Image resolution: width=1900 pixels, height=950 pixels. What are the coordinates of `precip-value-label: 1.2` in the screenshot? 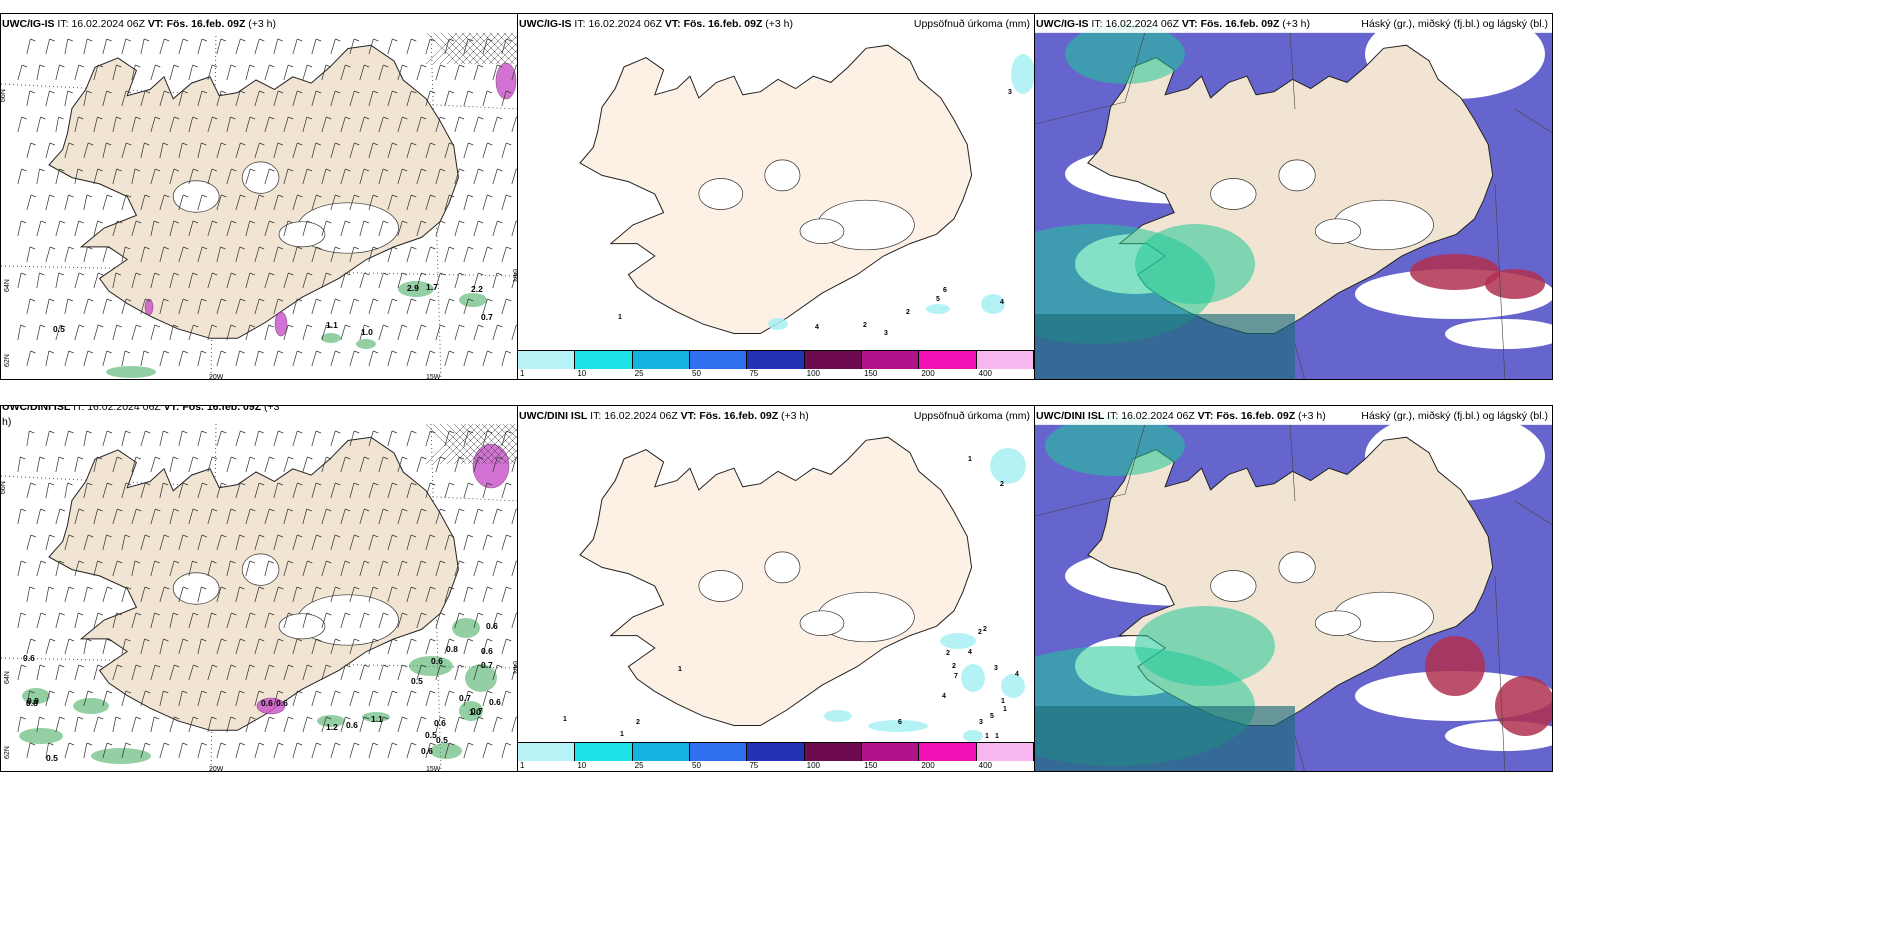 It's located at (332, 727).